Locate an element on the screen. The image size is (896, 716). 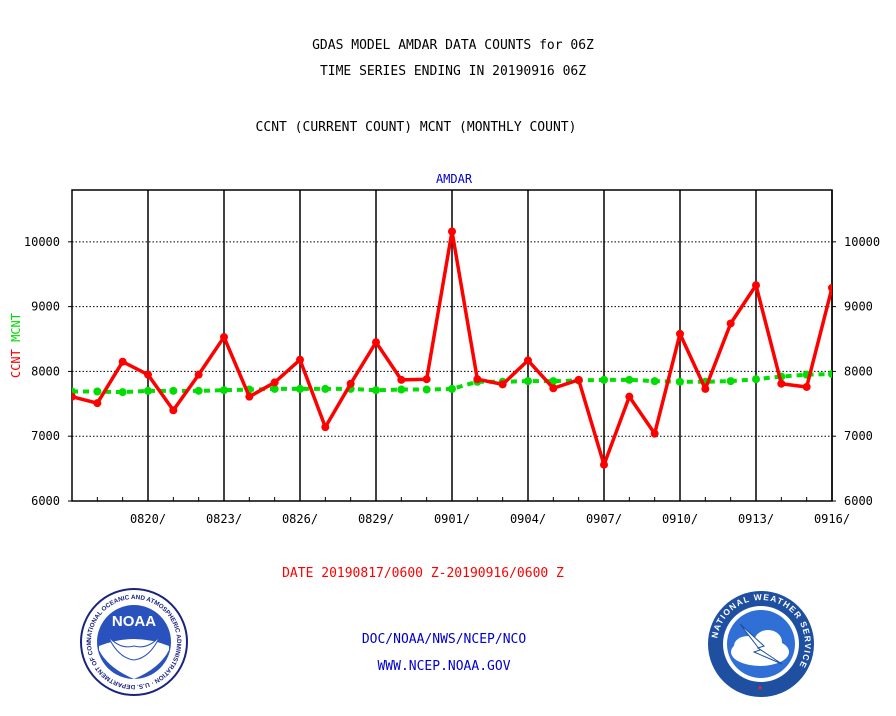
y-axis-label: CCNT MCNT is located at coordinates (16, 345).